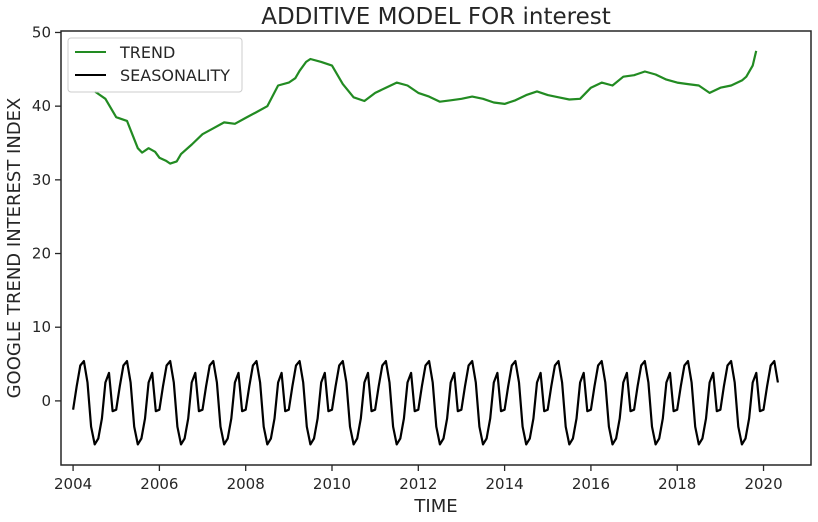  I want to click on x-tick-label: 2016, so click(591, 484).